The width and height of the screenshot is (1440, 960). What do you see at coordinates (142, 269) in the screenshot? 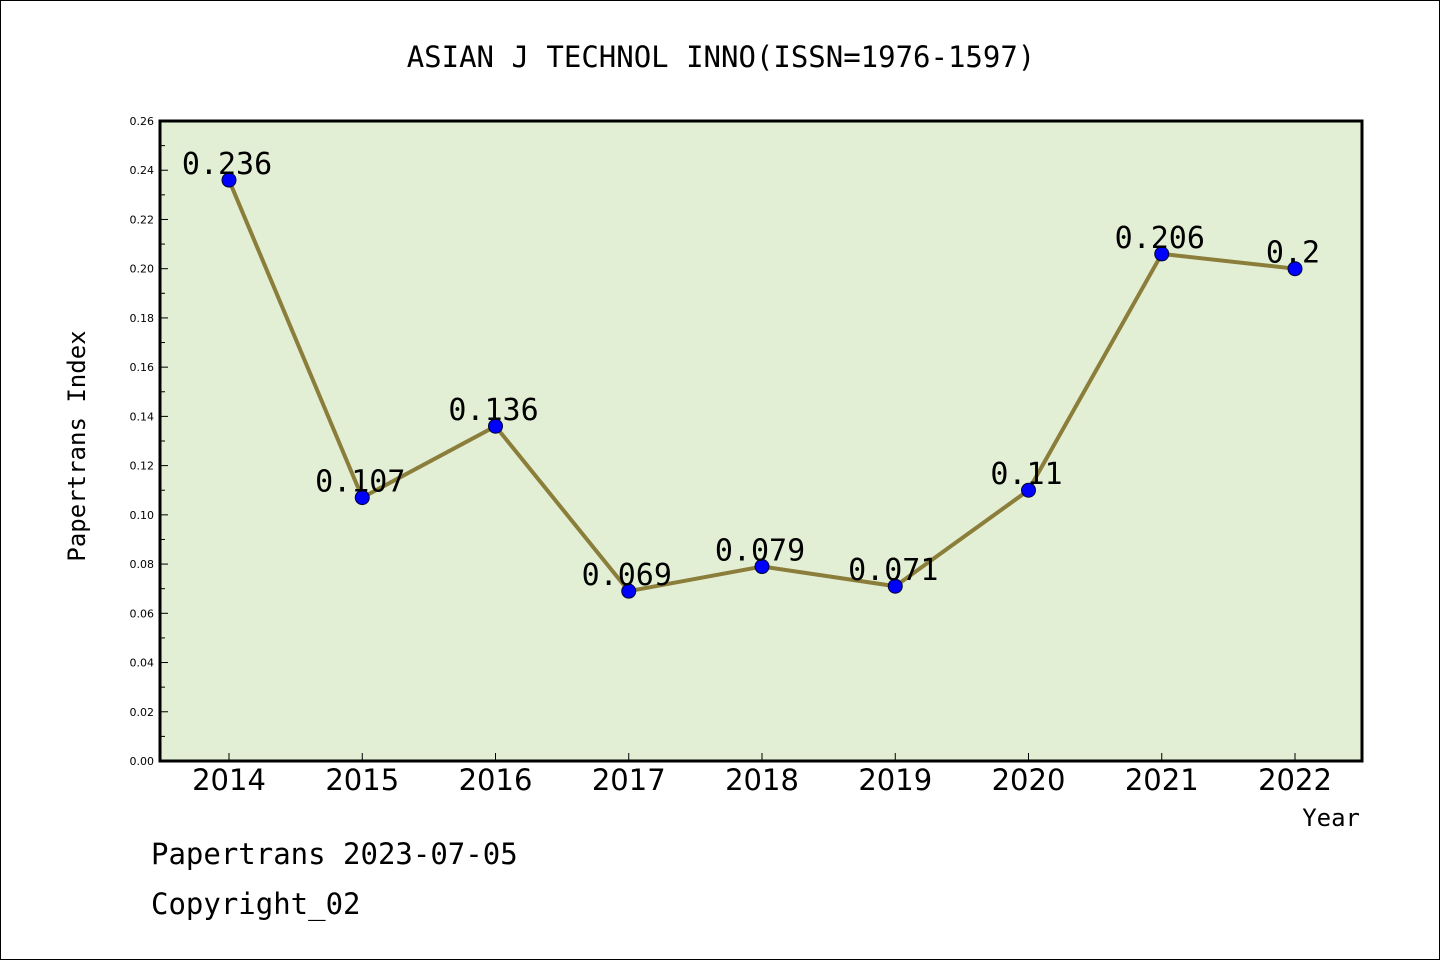
I see `y-tick-label: 0.20` at bounding box center [142, 269].